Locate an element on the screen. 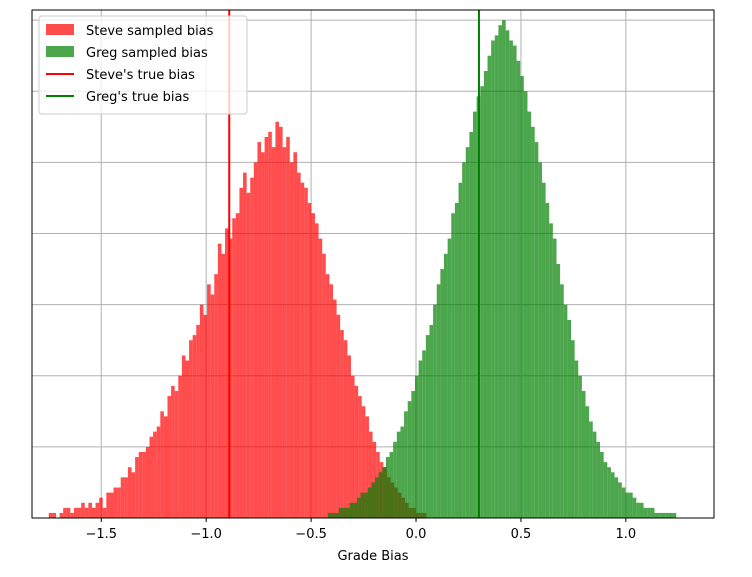 The height and width of the screenshot is (577, 752). legend-label: Greg sampled bias is located at coordinates (147, 53).